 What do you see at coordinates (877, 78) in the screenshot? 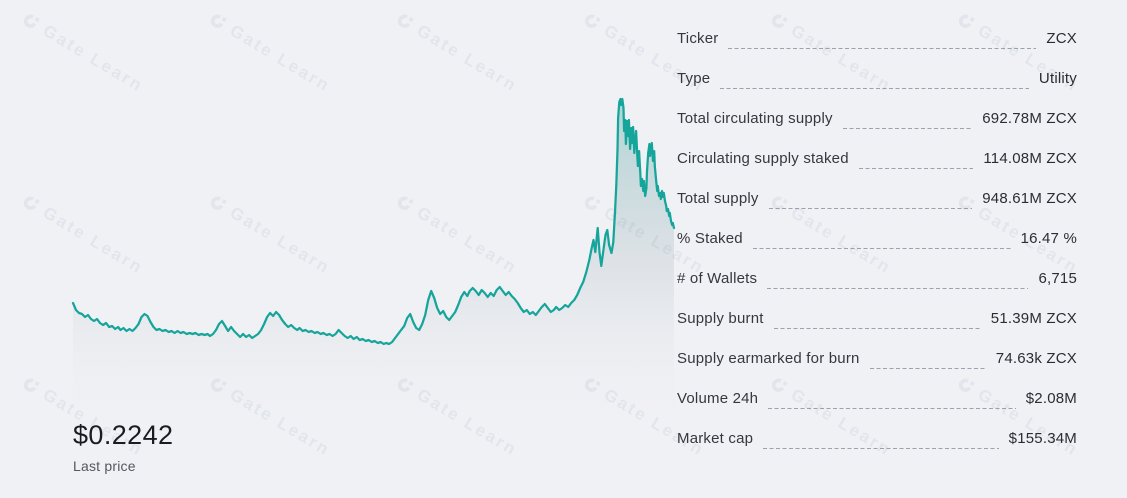
I see `stat-row-type: Type Utility` at bounding box center [877, 78].